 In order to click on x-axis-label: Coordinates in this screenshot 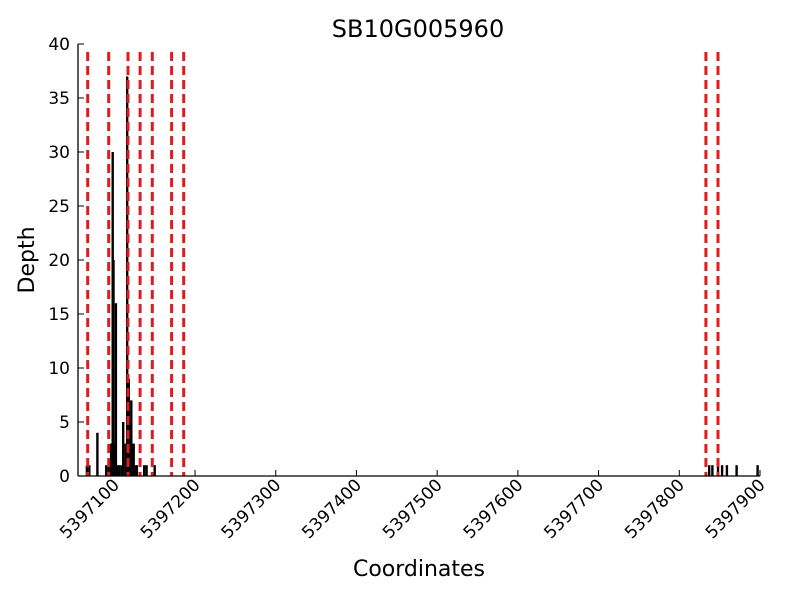, I will do `click(419, 569)`.